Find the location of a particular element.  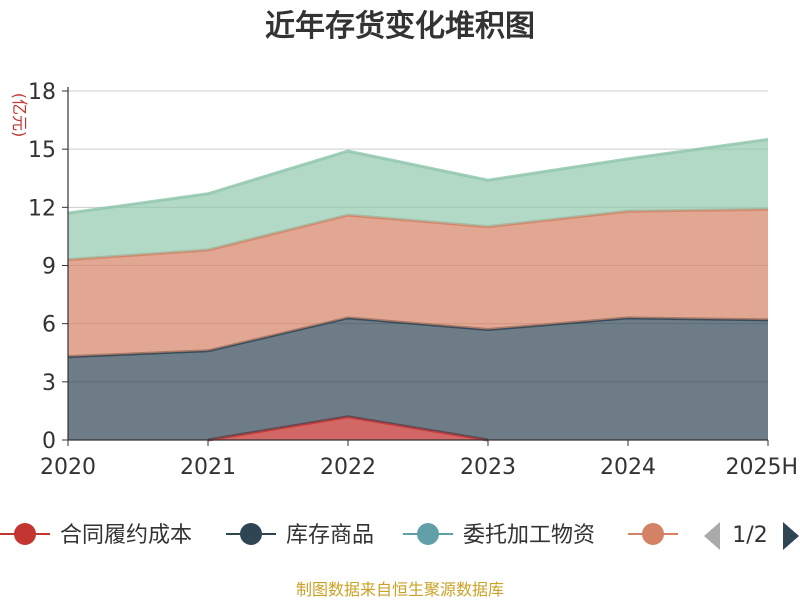

y-axis-unit-label: (亿元) is located at coordinates (19, 115).